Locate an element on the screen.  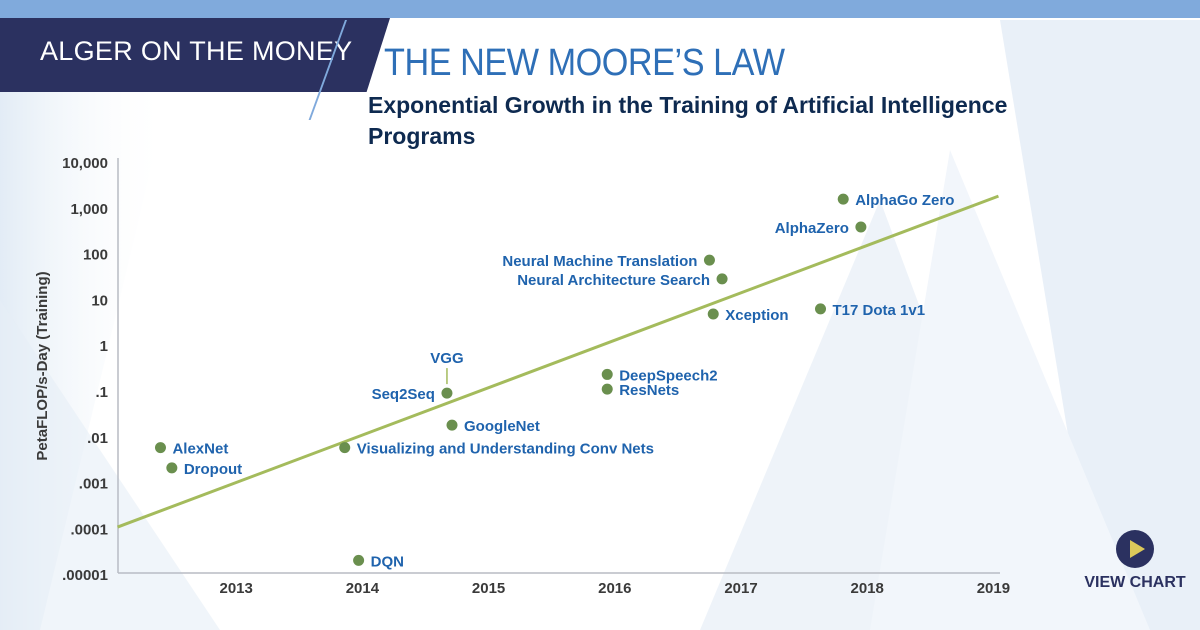
data-label: Seq2Seq is located at coordinates (403, 394).